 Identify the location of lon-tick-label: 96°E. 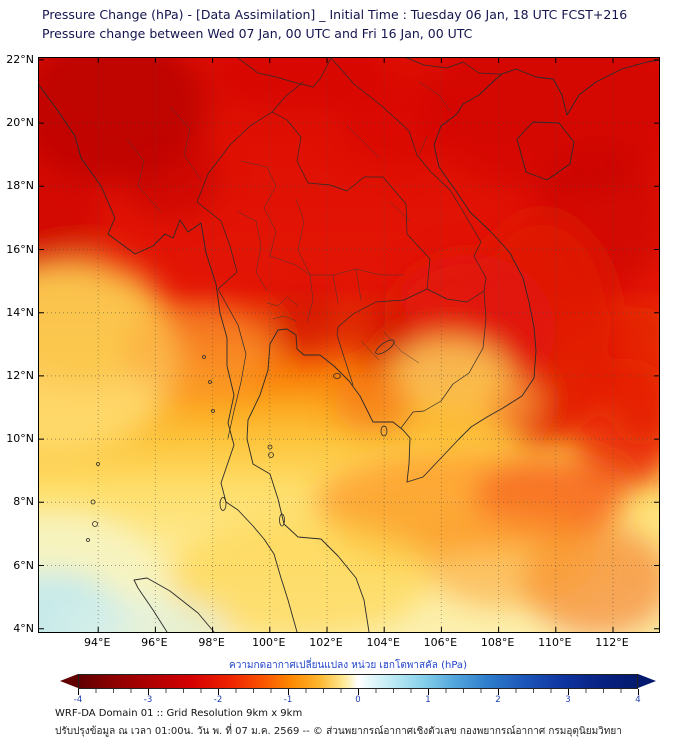
(154, 642).